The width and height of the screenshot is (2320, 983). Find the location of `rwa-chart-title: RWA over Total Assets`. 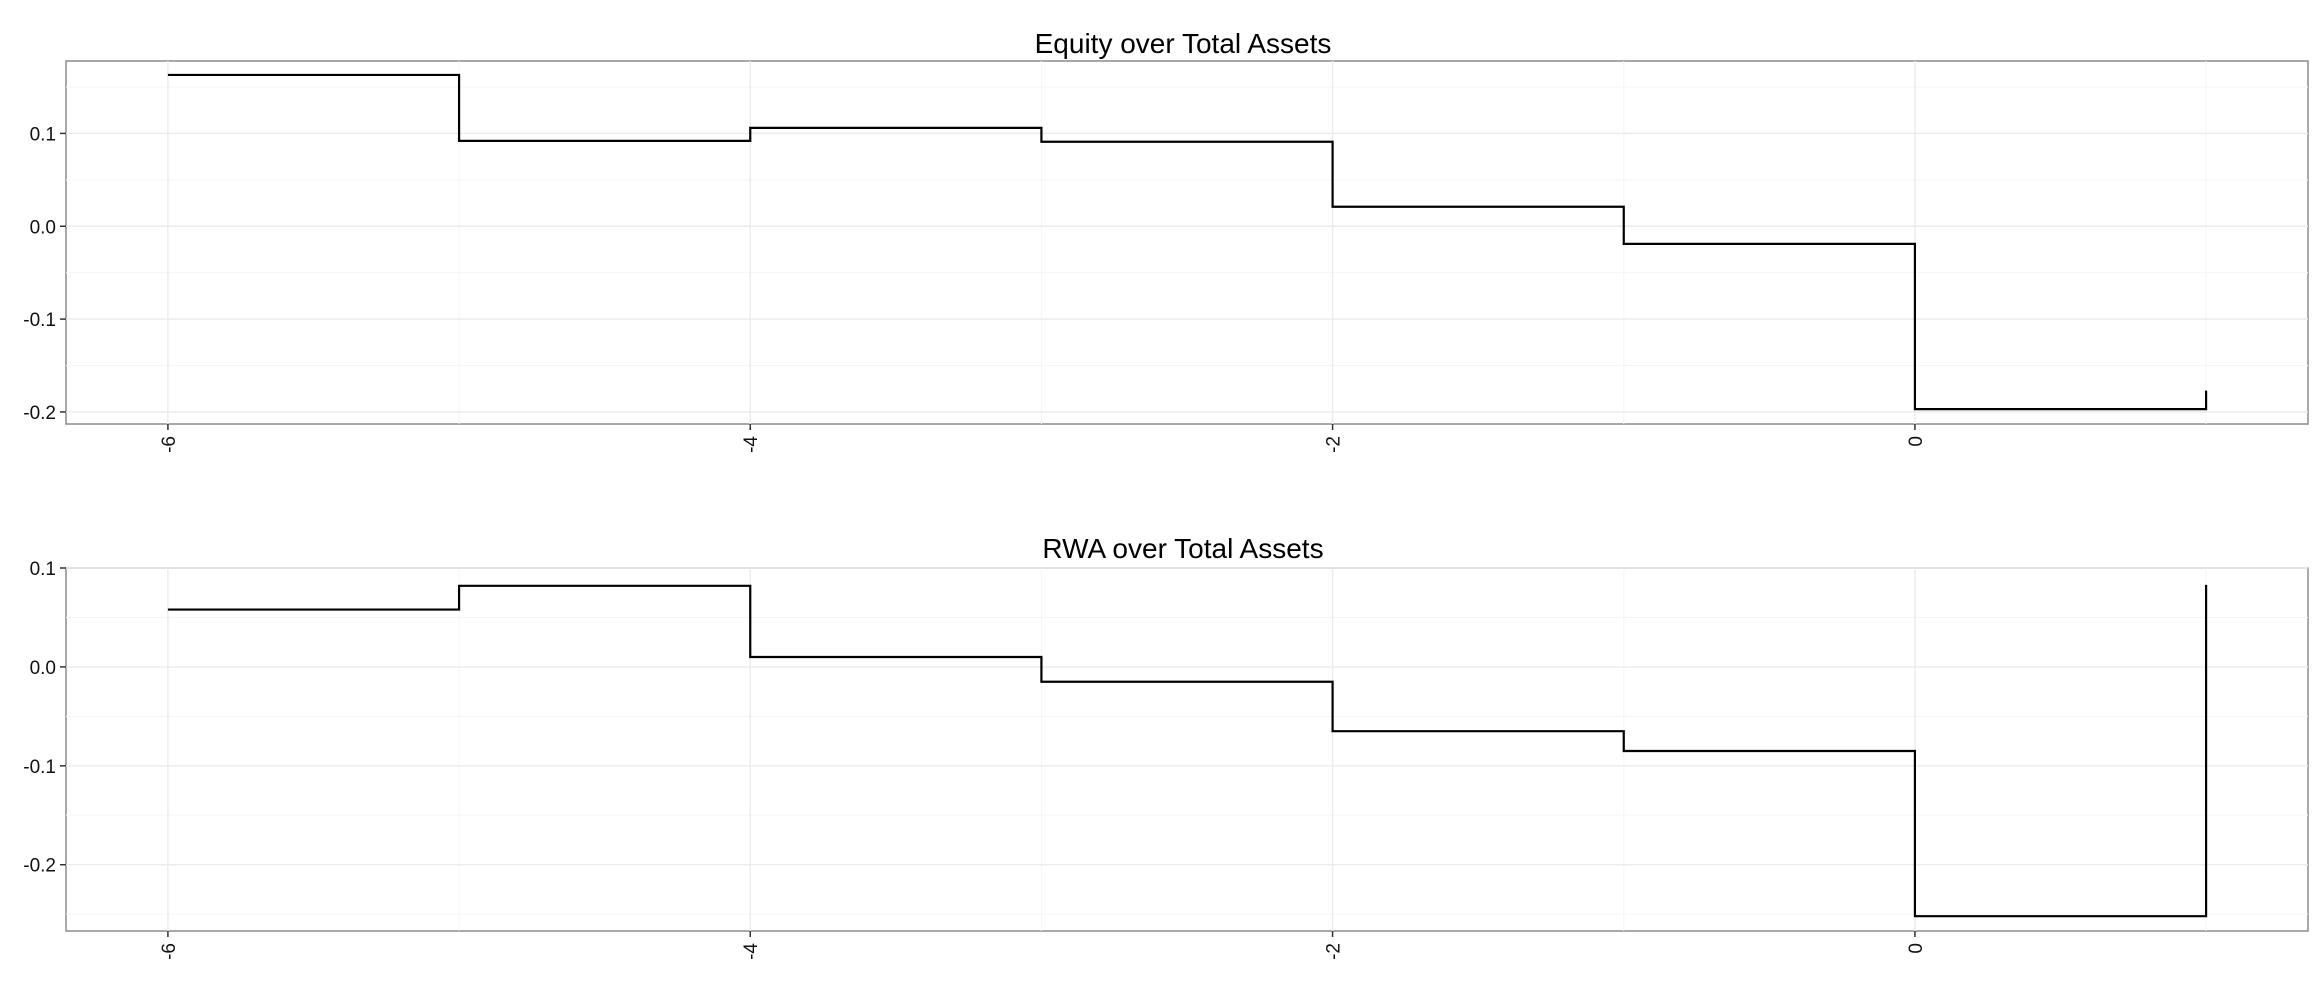

rwa-chart-title: RWA over Total Assets is located at coordinates (1182, 548).